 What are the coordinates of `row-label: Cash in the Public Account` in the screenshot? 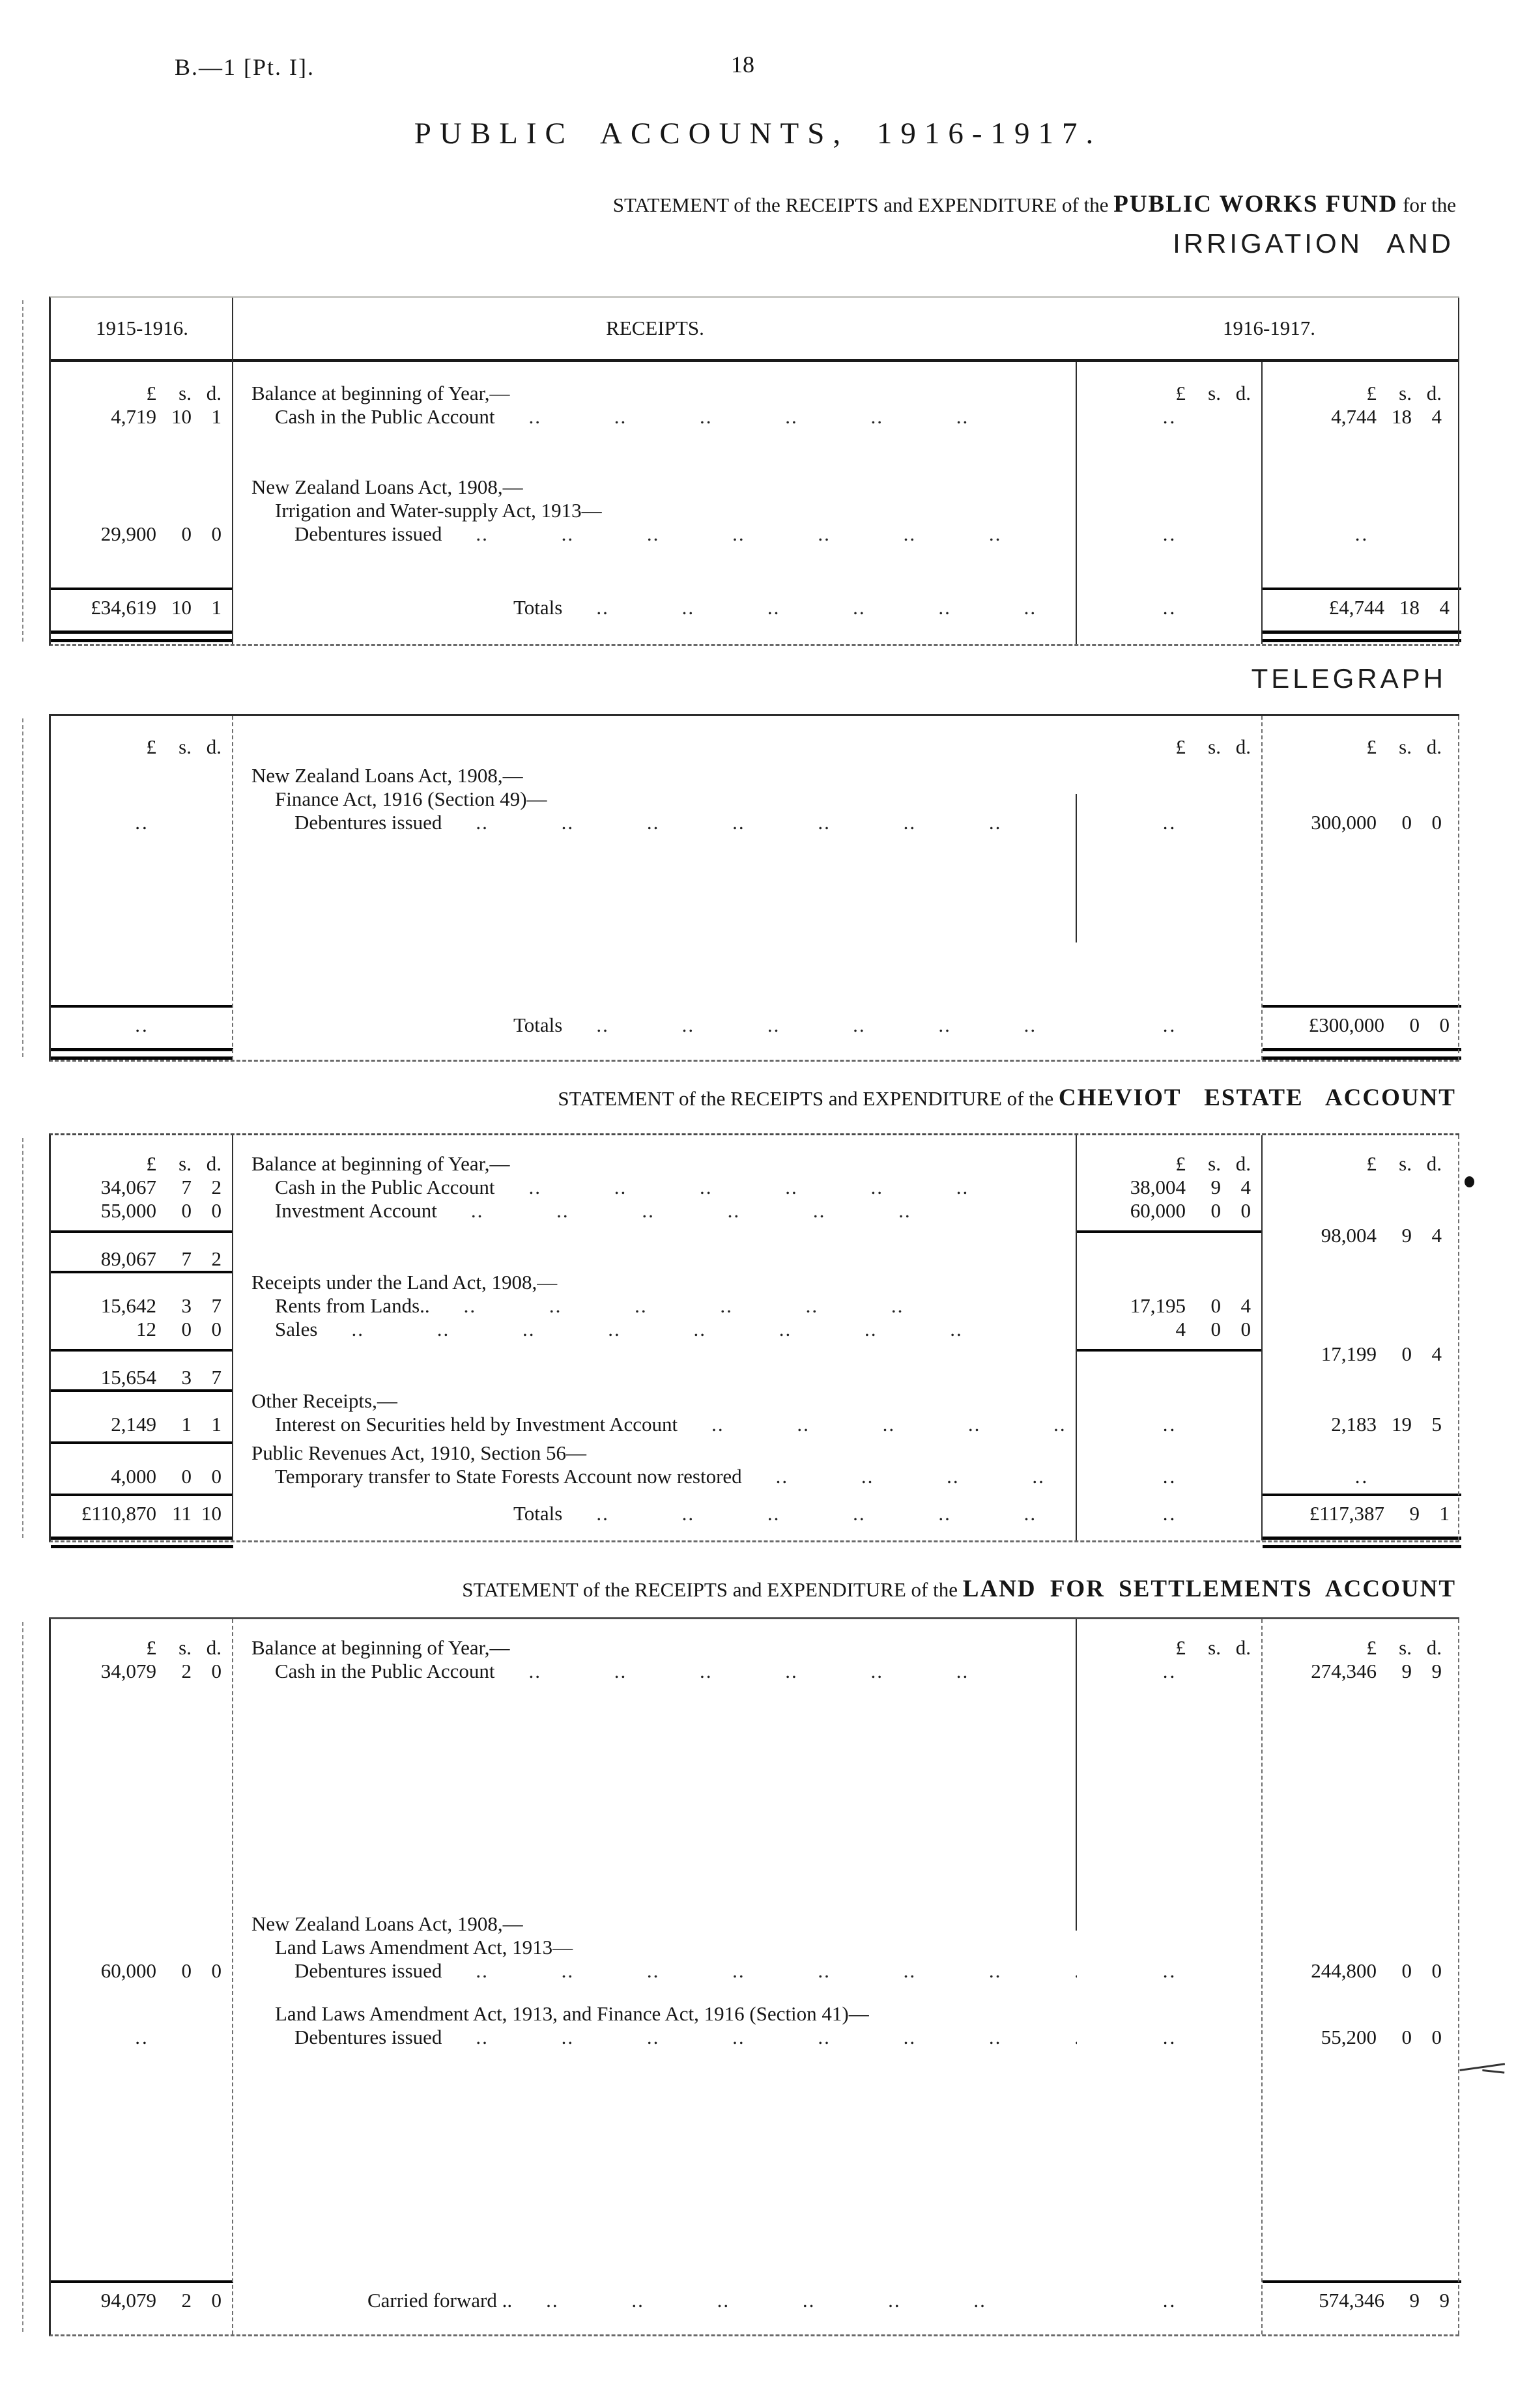 It's located at (385, 1187).